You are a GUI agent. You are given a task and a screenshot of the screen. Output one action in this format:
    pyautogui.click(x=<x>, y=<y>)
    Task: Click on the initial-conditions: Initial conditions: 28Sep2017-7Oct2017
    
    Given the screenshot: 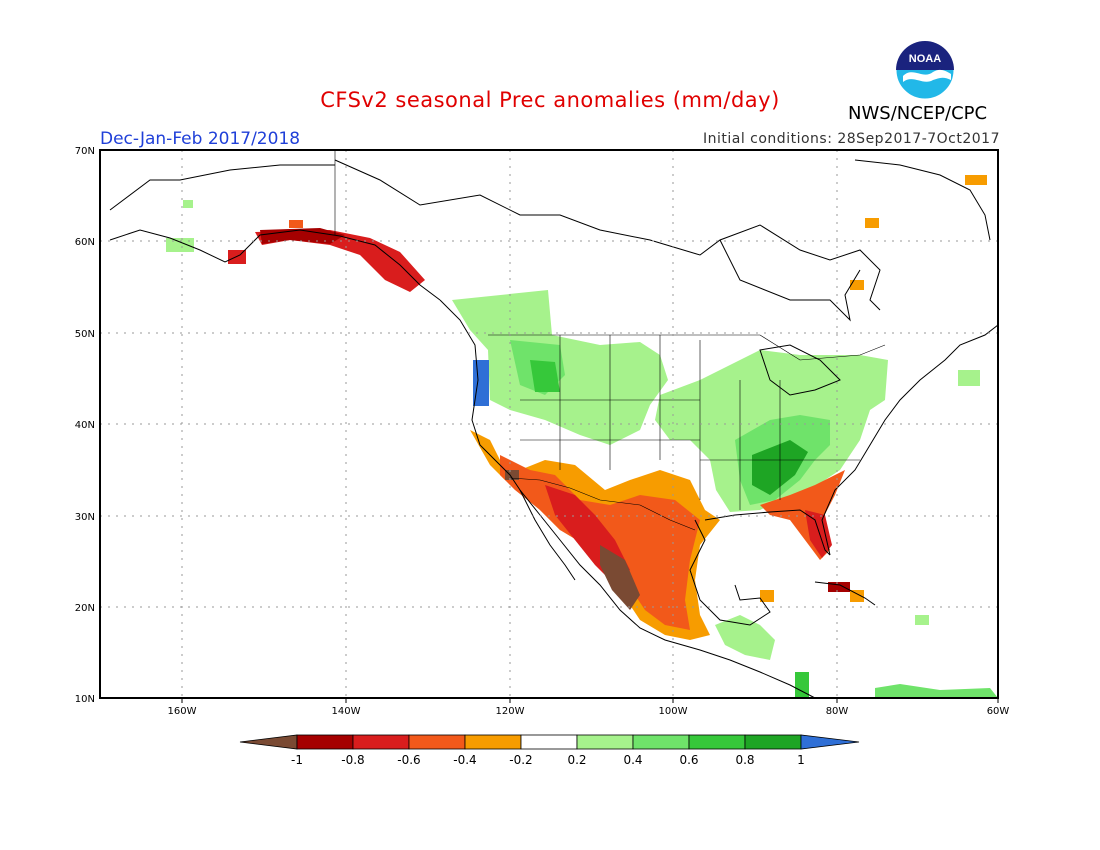 What is the action you would take?
    pyautogui.click(x=851, y=139)
    